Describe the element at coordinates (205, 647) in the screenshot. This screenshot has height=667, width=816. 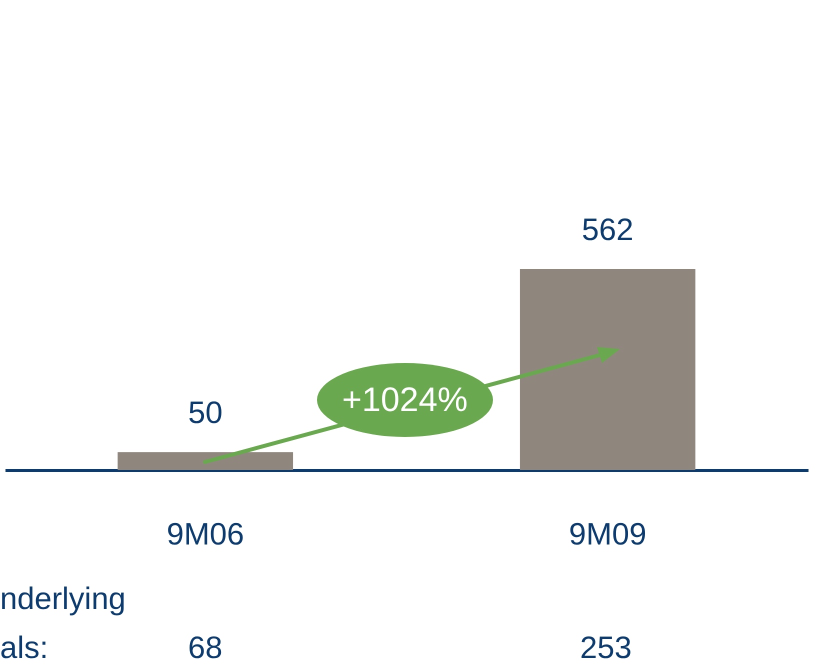
I see `text: 68` at that location.